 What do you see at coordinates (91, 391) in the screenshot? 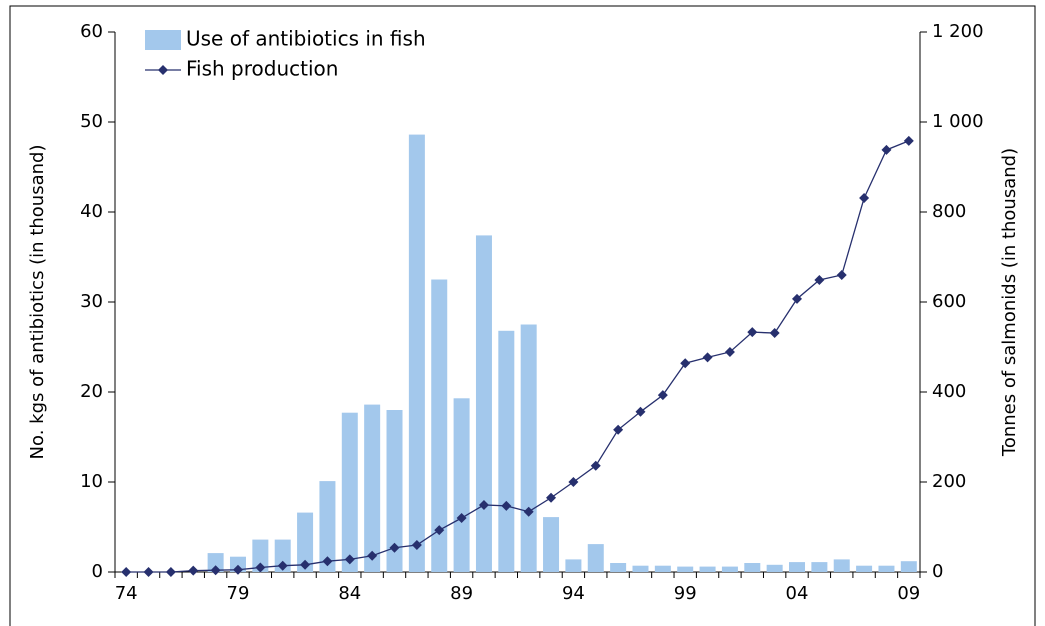
I see `y-tick-label: 20` at bounding box center [91, 391].